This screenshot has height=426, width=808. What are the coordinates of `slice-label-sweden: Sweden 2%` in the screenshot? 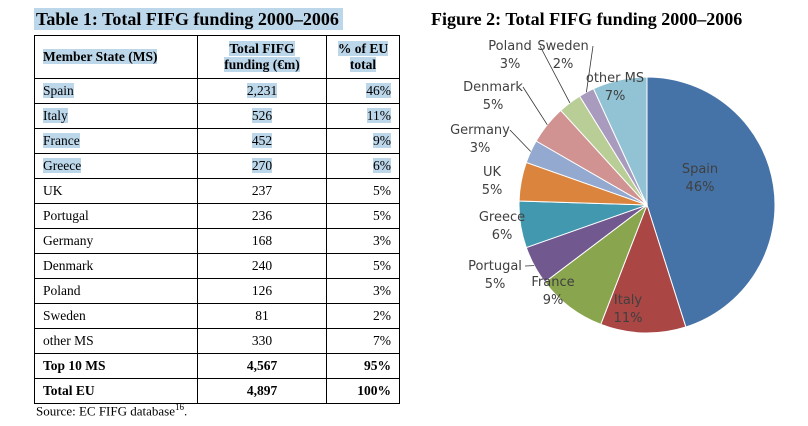 It's located at (562, 55).